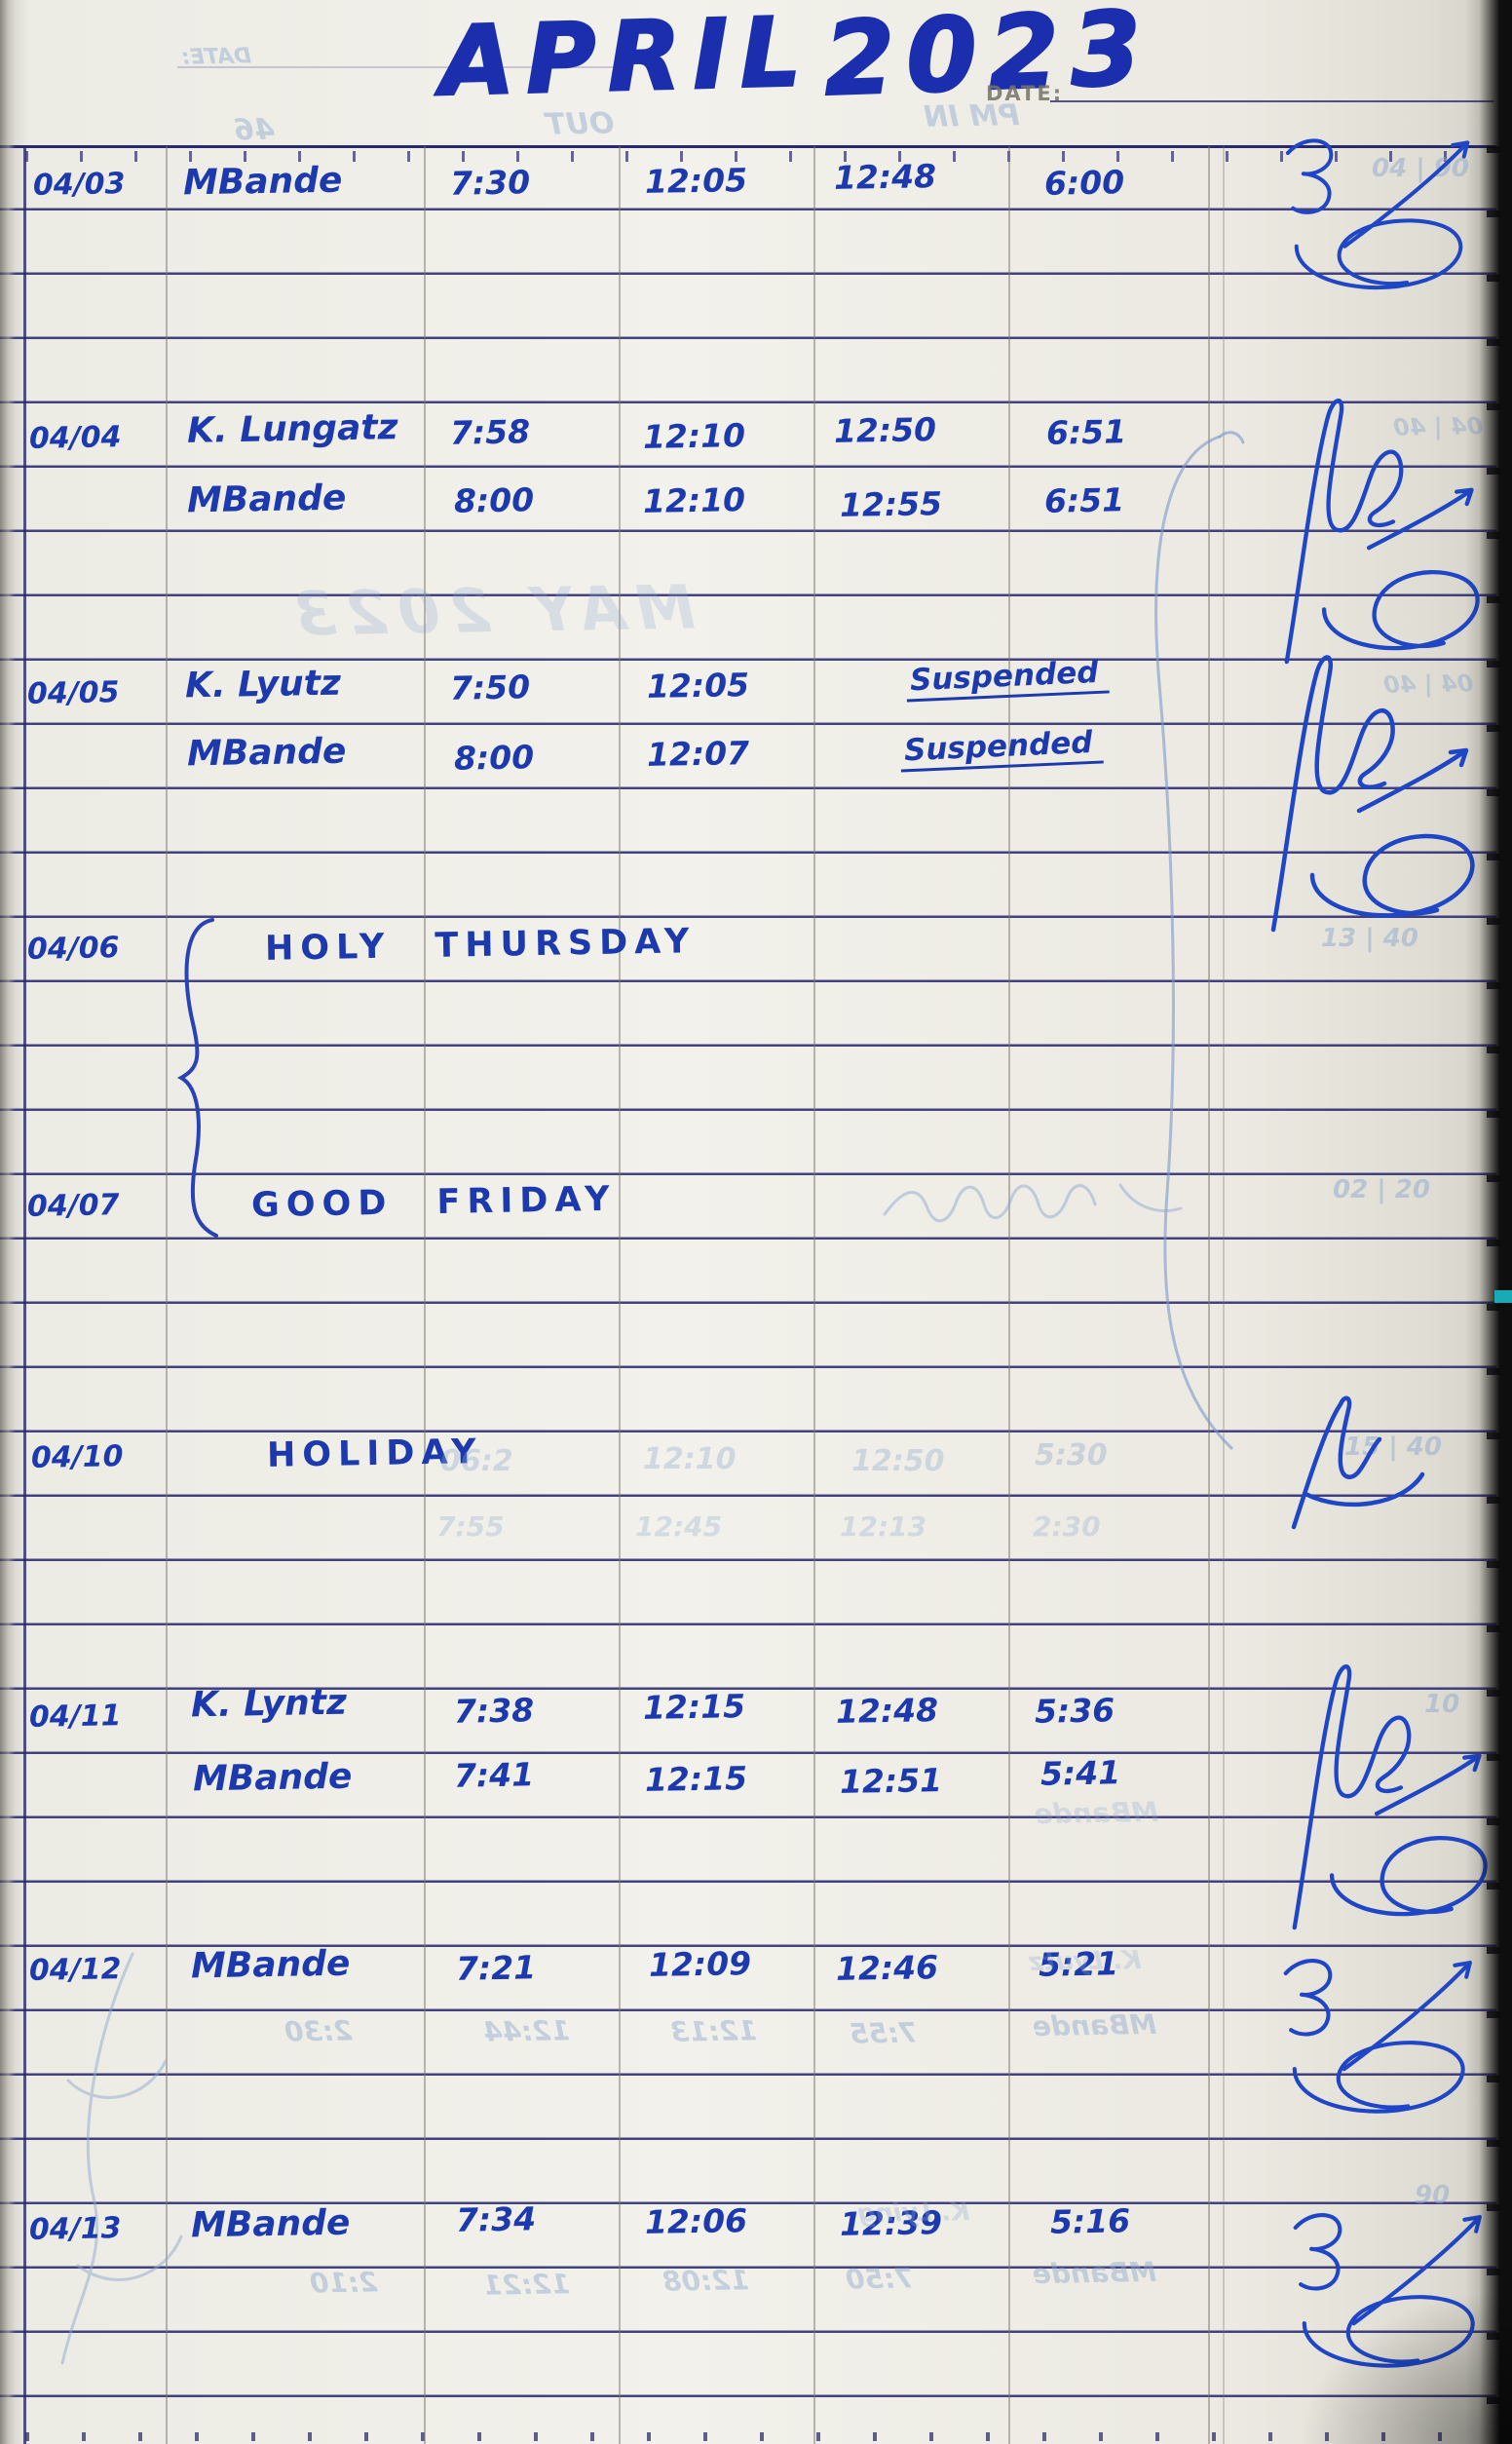 The width and height of the screenshot is (1512, 2444). I want to click on bleed-time: 12:50, so click(898, 1461).